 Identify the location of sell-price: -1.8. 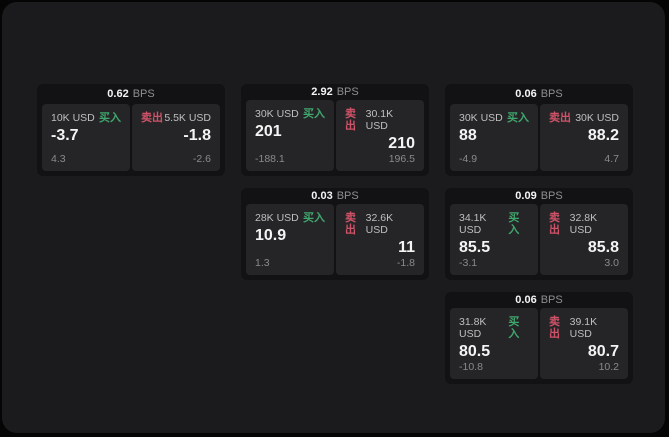
(197, 135).